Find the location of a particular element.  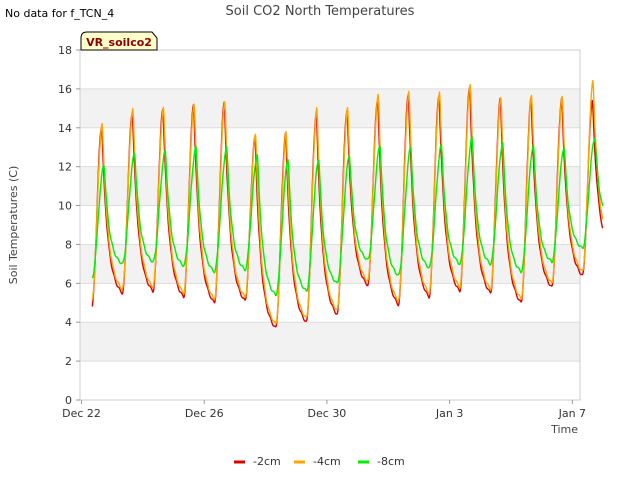

y-tick-label: 4 is located at coordinates (68, 322).